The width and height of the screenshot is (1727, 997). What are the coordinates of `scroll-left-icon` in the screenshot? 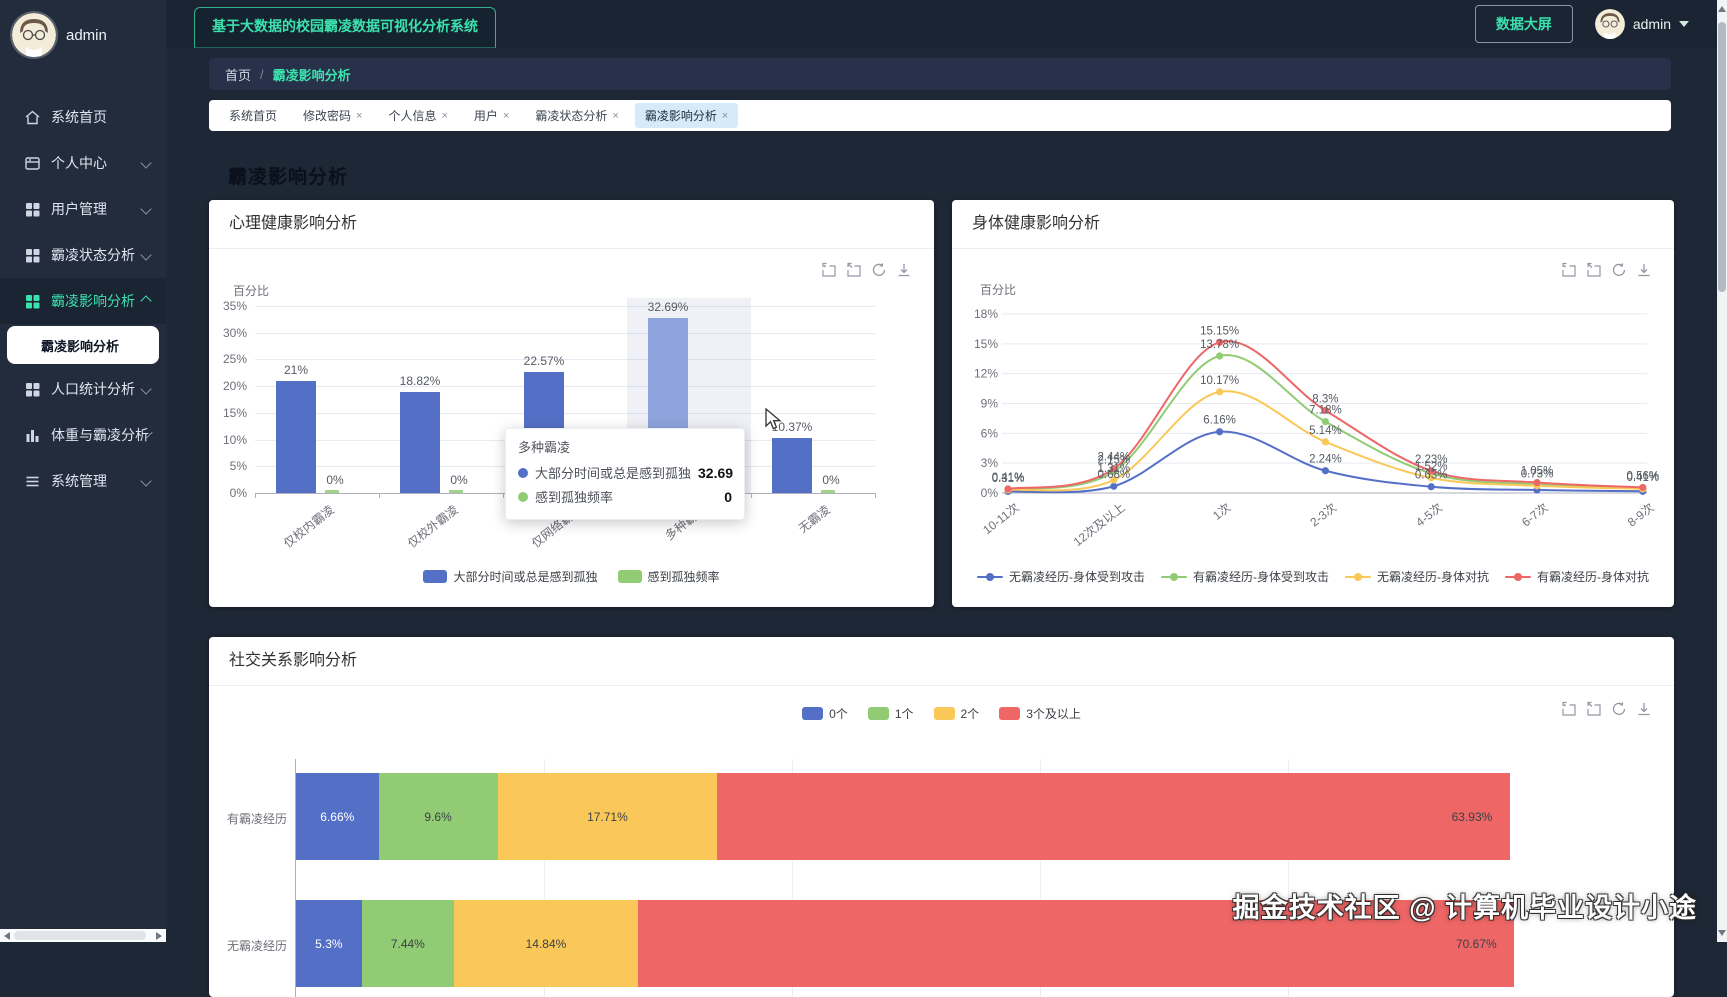 It's located at (7, 936).